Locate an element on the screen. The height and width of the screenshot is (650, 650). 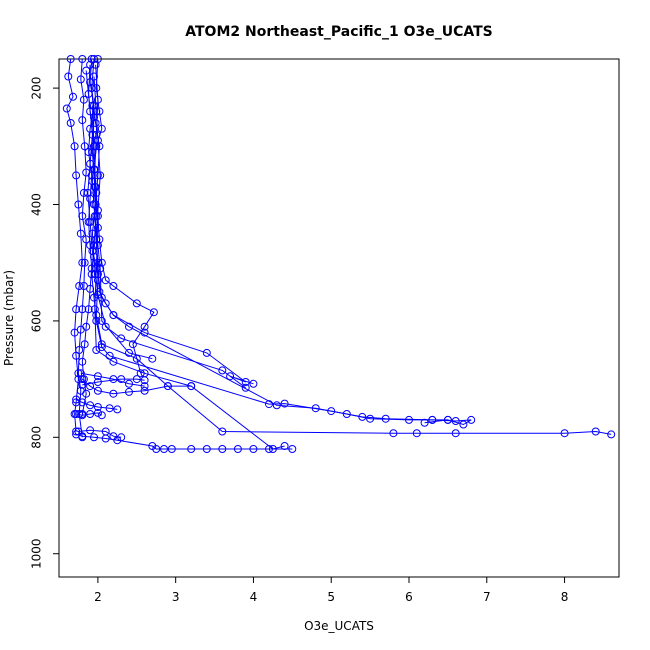
x-tick-label: 3 is located at coordinates (176, 597).